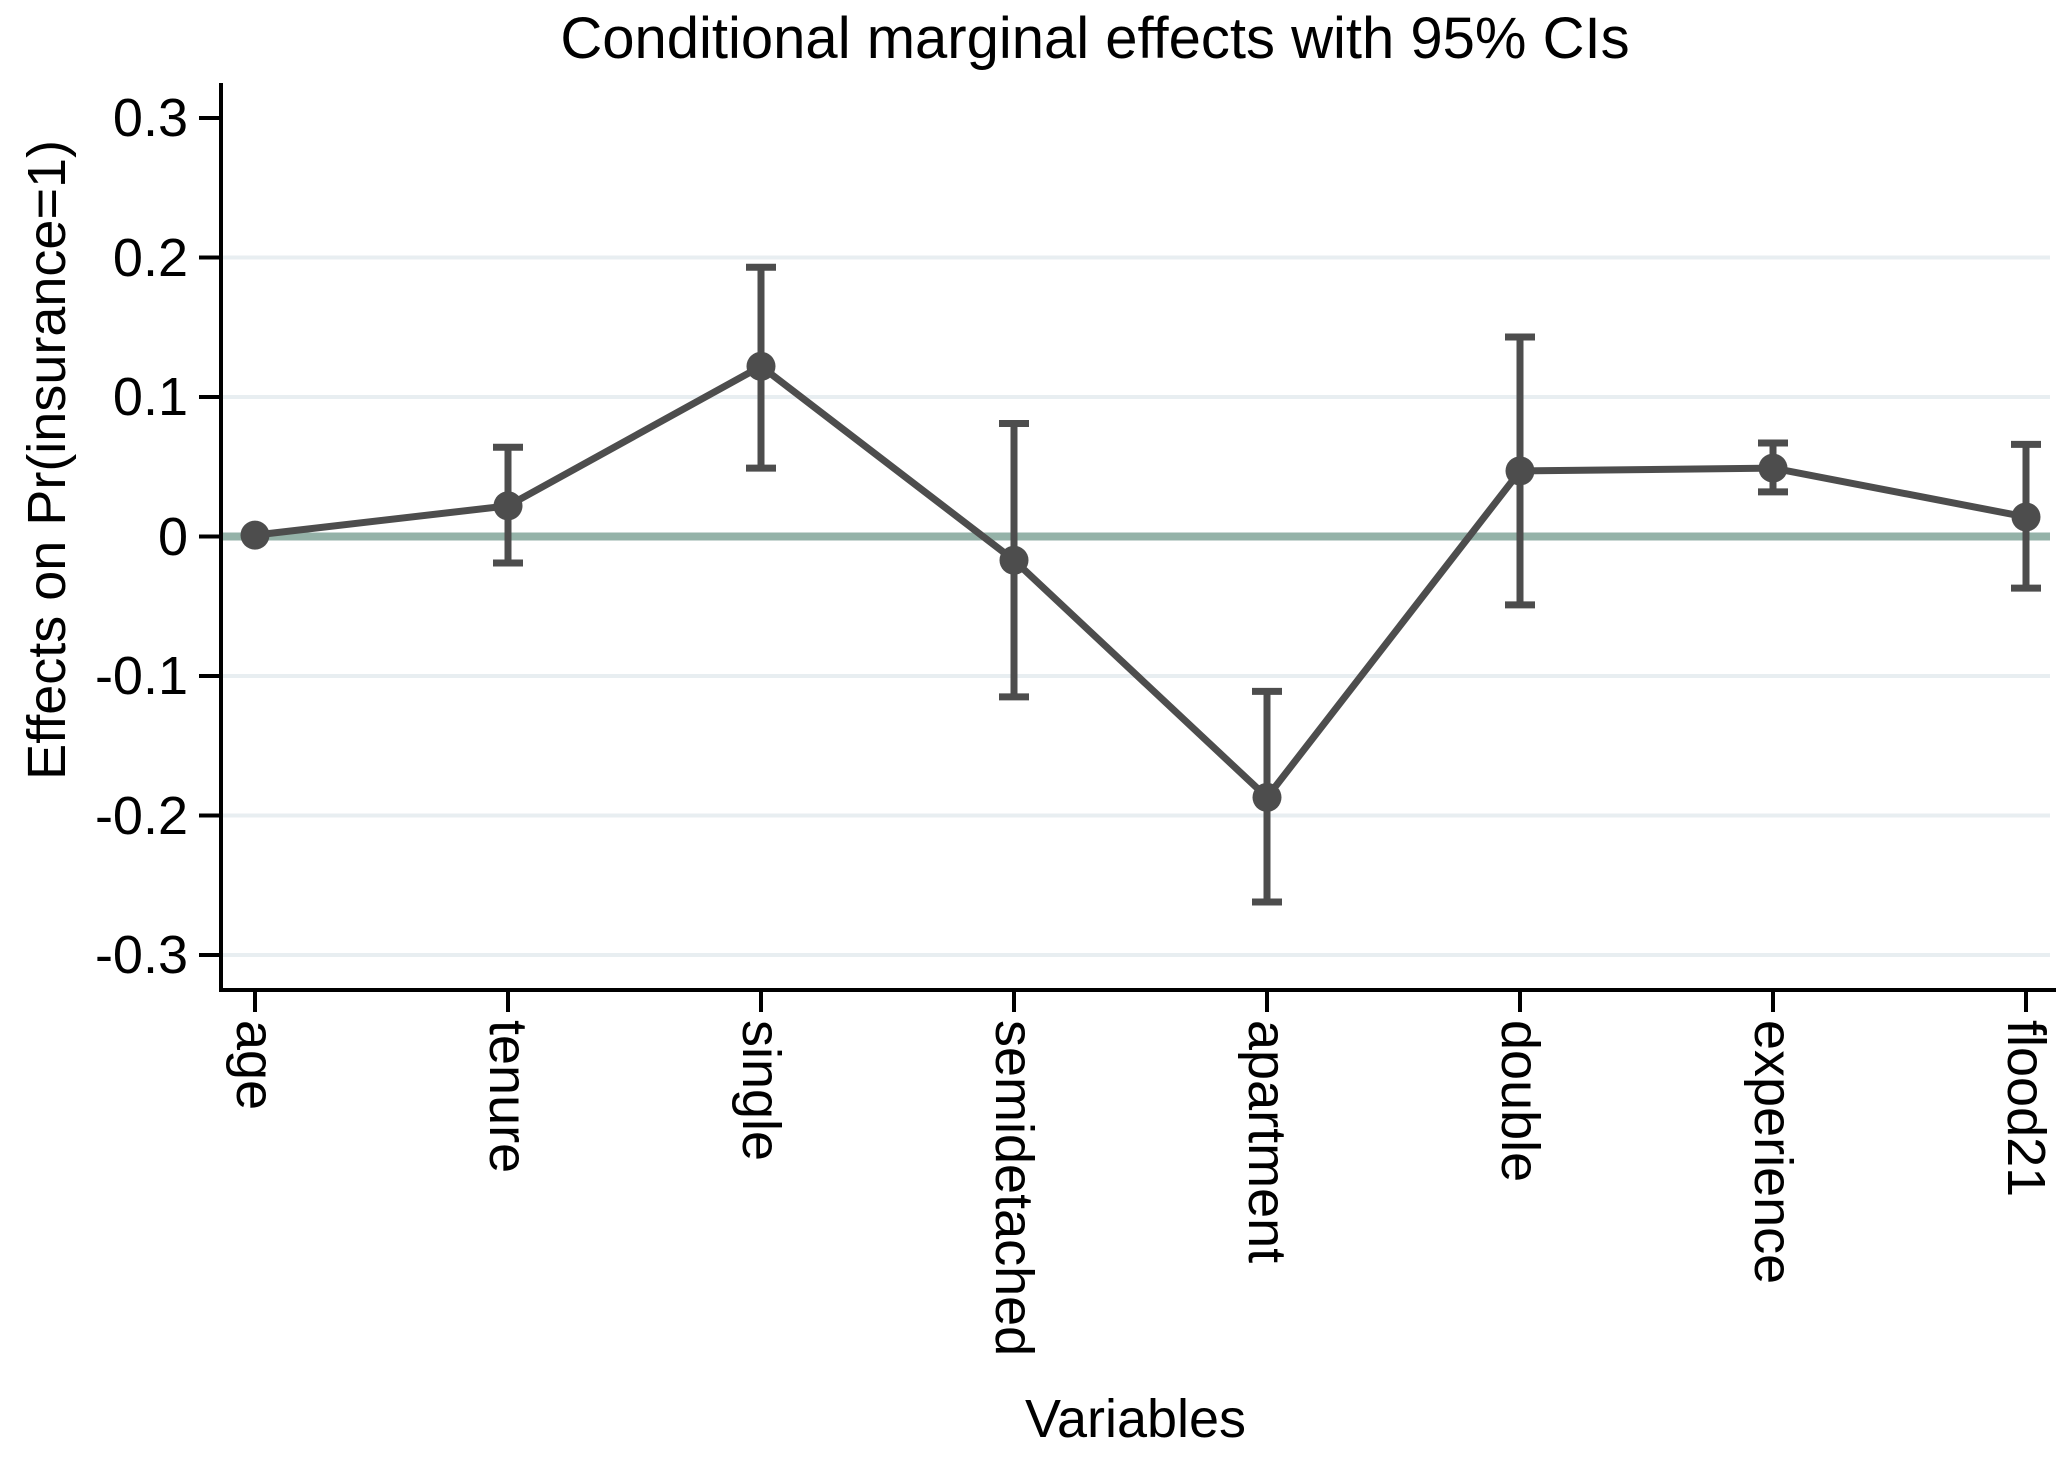 The height and width of the screenshot is (1460, 2067). What do you see at coordinates (2026, 517) in the screenshot?
I see `data-point-marker-flood21` at bounding box center [2026, 517].